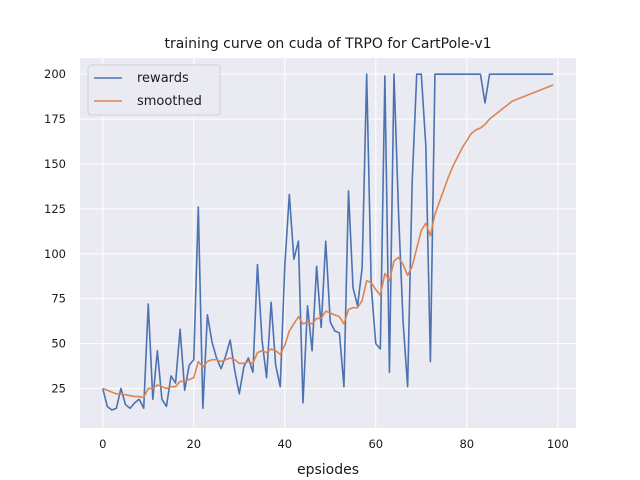  What do you see at coordinates (55, 119) in the screenshot?
I see `y-tick-label: 175` at bounding box center [55, 119].